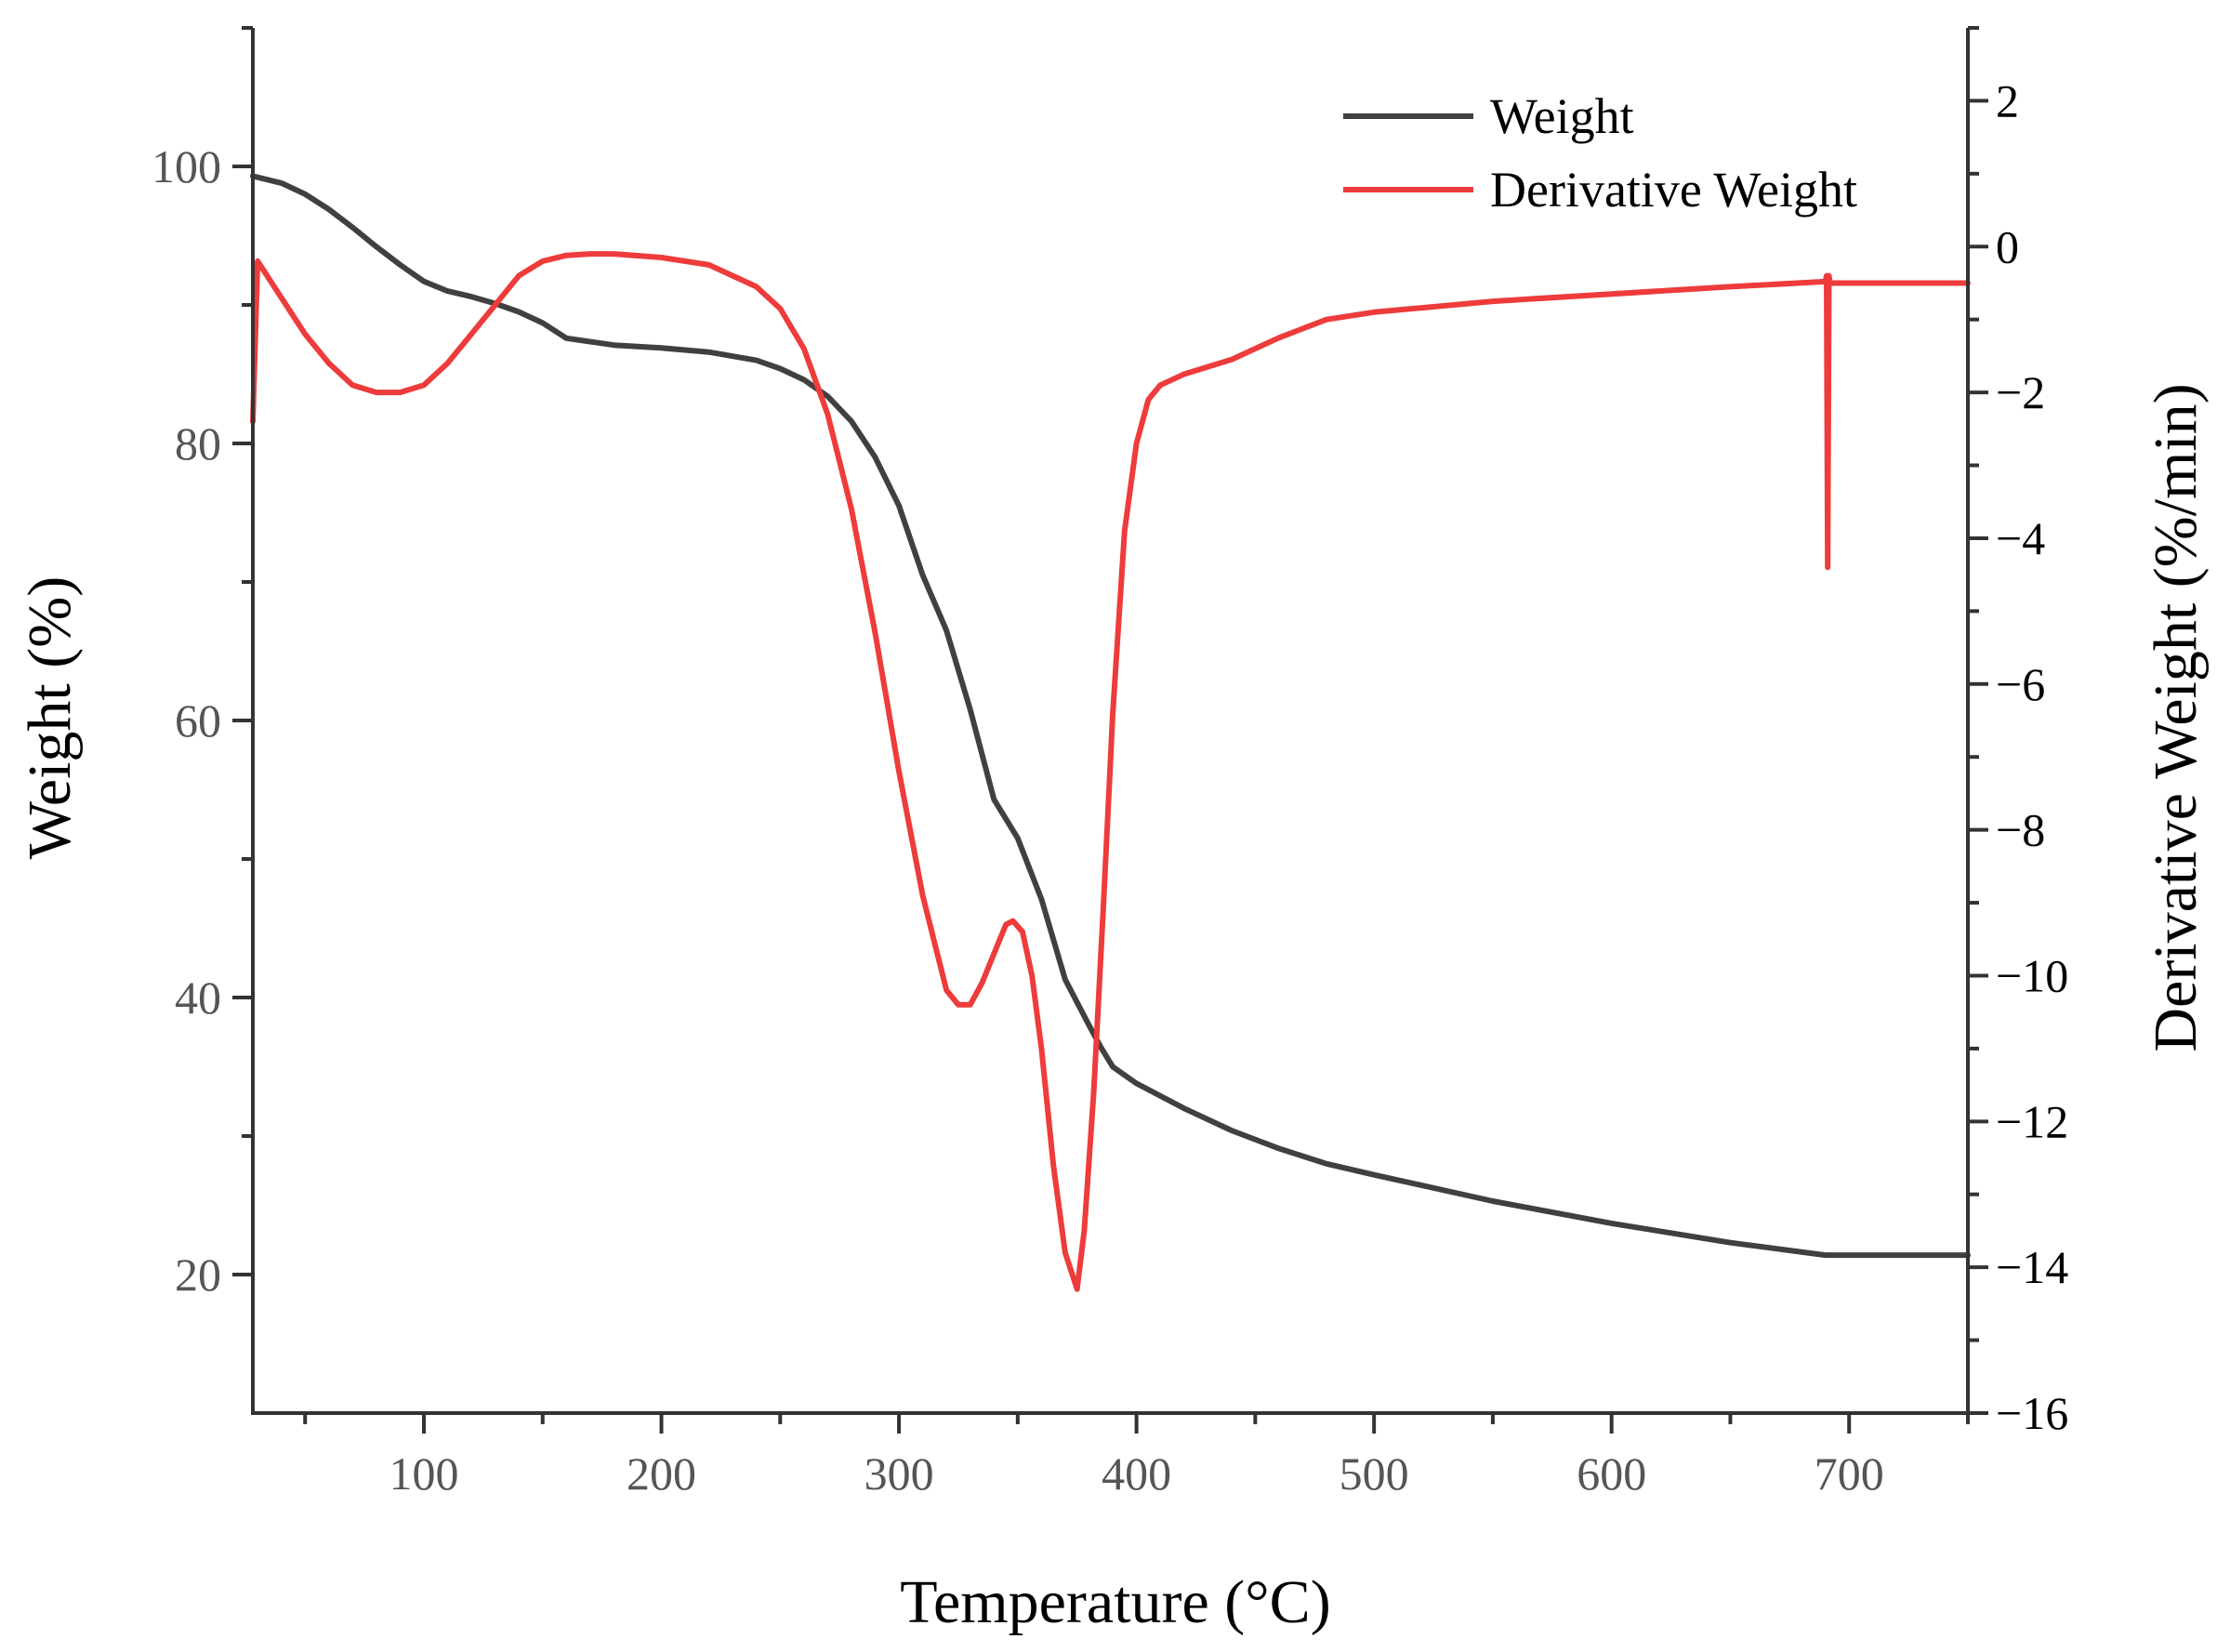 The image size is (2217, 1652). I want to click on legend-weight-label: Weight, so click(1562, 116).